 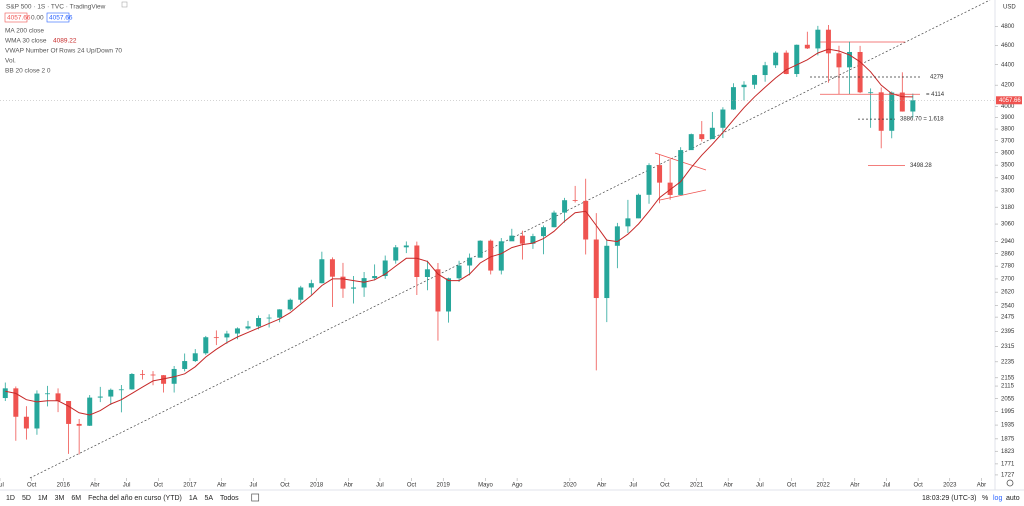 I want to click on y-tick-label: 2475, so click(x=1008, y=318).